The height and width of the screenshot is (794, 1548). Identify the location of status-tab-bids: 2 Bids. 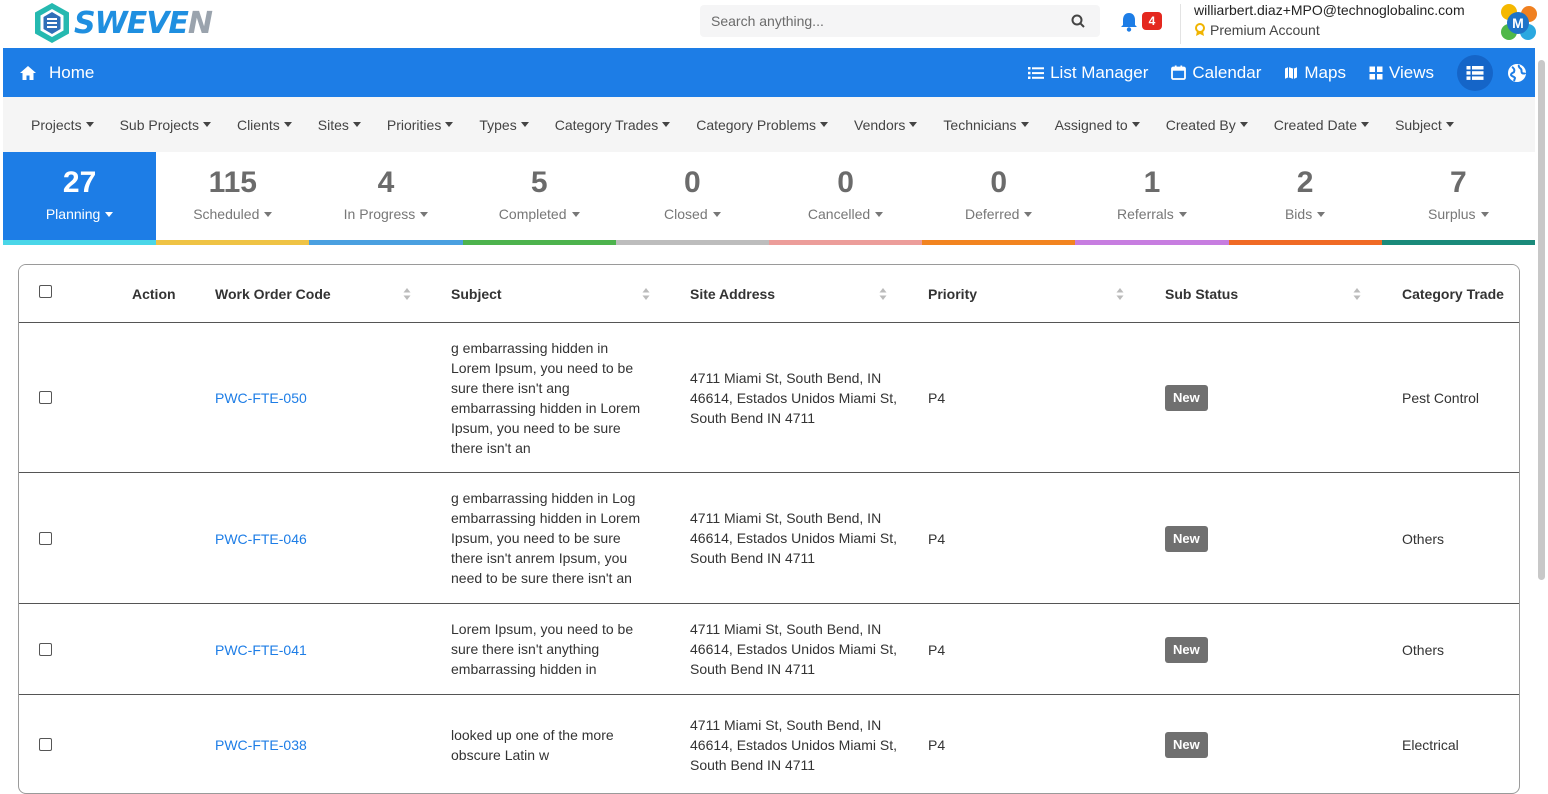
(1305, 198).